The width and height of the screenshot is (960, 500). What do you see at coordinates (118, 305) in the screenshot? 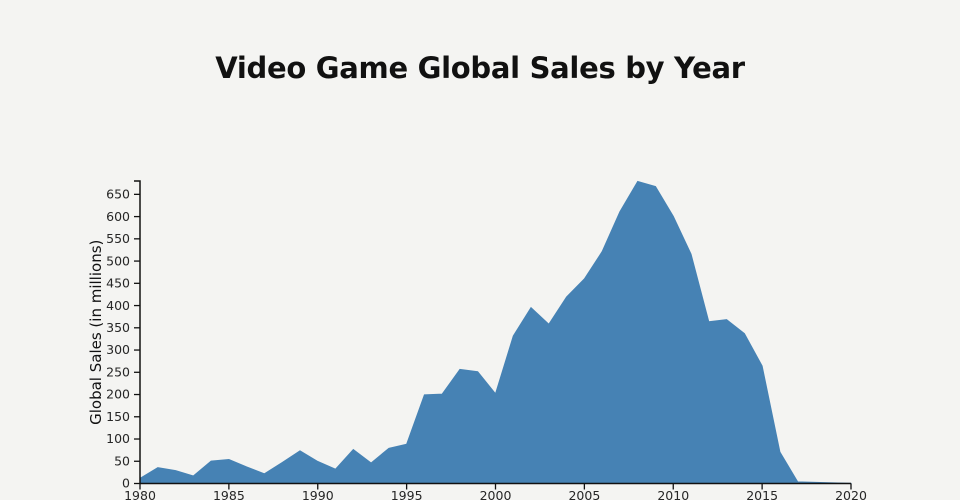
I see `y-tick-label: 400` at bounding box center [118, 305].